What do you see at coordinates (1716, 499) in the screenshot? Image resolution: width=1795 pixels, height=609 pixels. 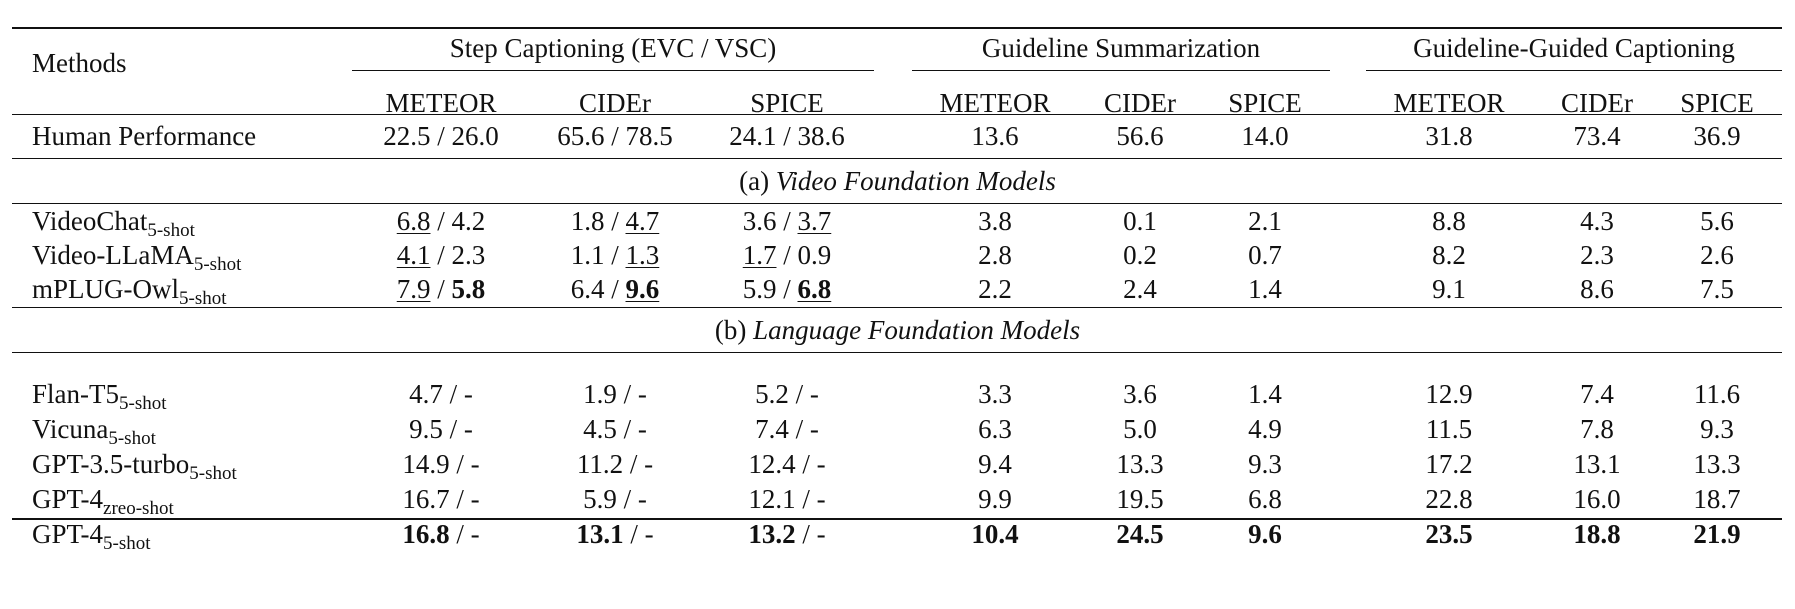 I see `table-cell: 18.7` at bounding box center [1716, 499].